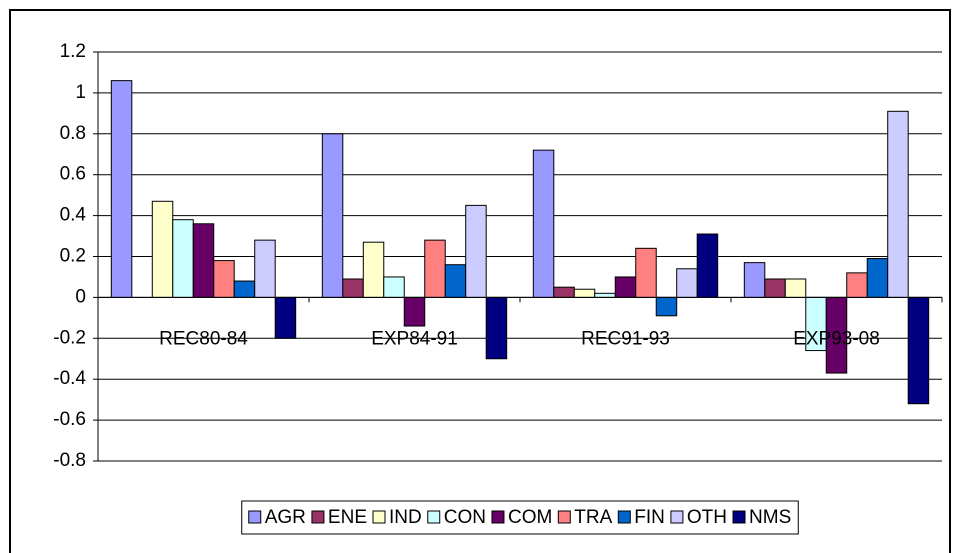 The width and height of the screenshot is (961, 553). I want to click on legend: AGR ENE IND CON COM TRA FIN OTH NMS, so click(520, 517).